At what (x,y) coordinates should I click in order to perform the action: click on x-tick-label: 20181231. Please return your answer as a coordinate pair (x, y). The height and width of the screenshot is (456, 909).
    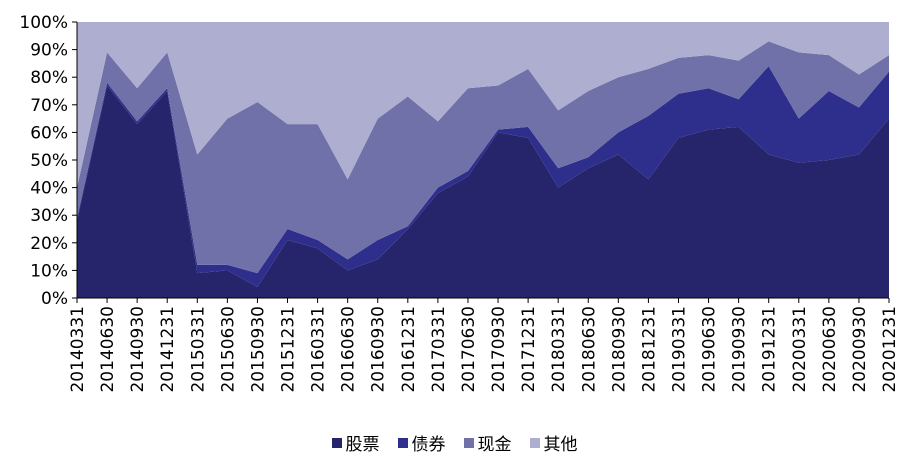
    Looking at the image, I should click on (649, 349).